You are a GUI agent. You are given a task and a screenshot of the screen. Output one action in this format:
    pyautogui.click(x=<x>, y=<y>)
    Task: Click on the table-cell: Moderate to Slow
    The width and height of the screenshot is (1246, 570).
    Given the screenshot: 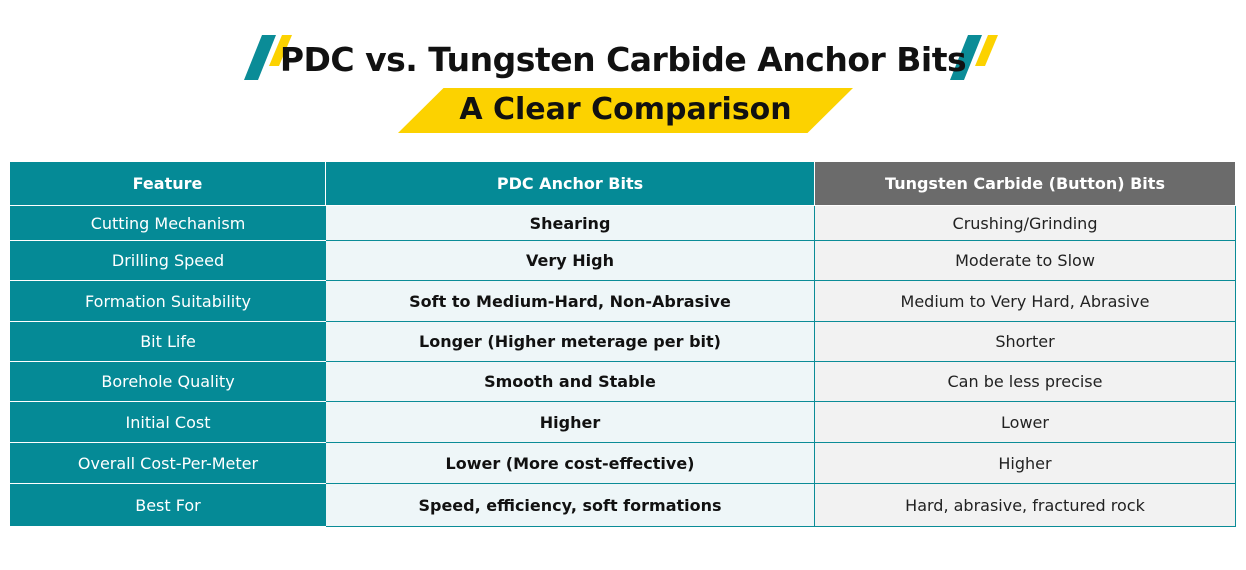 What is the action you would take?
    pyautogui.click(x=1025, y=261)
    